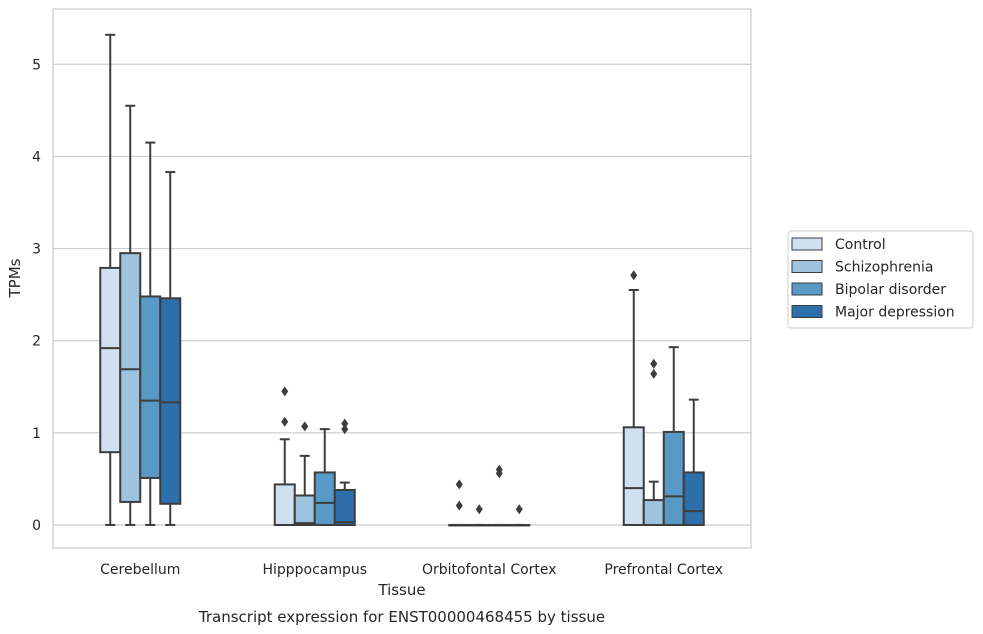 The image size is (983, 634). I want to click on legend-label: Schizophrenia, so click(884, 268).